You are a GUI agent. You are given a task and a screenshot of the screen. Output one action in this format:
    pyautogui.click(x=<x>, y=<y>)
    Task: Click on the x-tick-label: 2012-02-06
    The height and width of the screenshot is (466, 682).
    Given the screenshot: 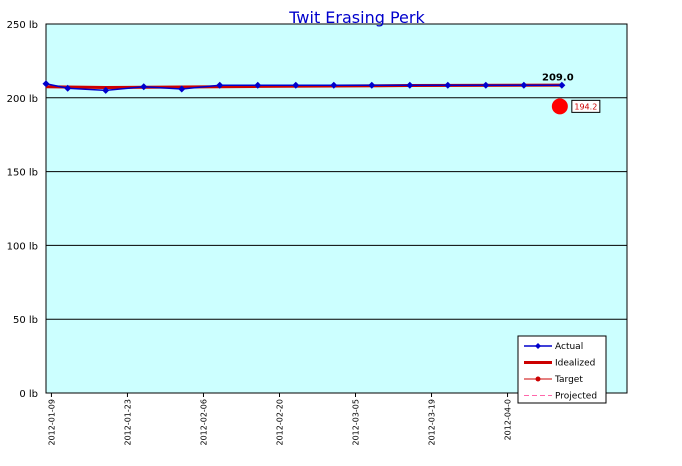 What is the action you would take?
    pyautogui.click(x=203, y=422)
    